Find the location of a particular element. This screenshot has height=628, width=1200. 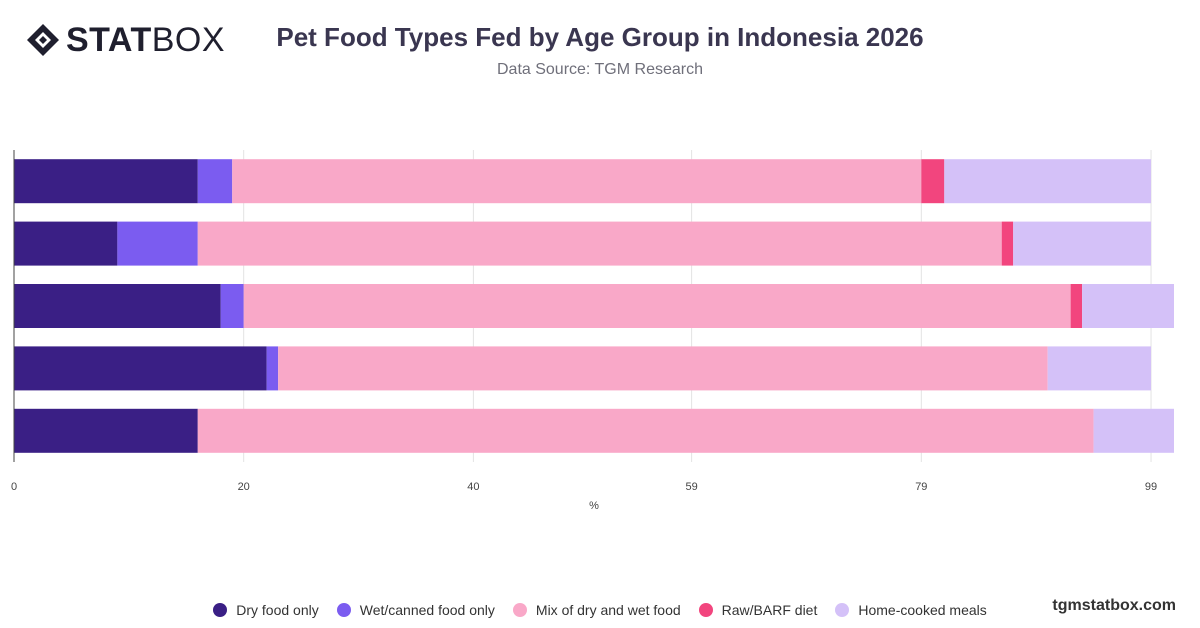

statbox-logo: STATBOX is located at coordinates (125, 40).